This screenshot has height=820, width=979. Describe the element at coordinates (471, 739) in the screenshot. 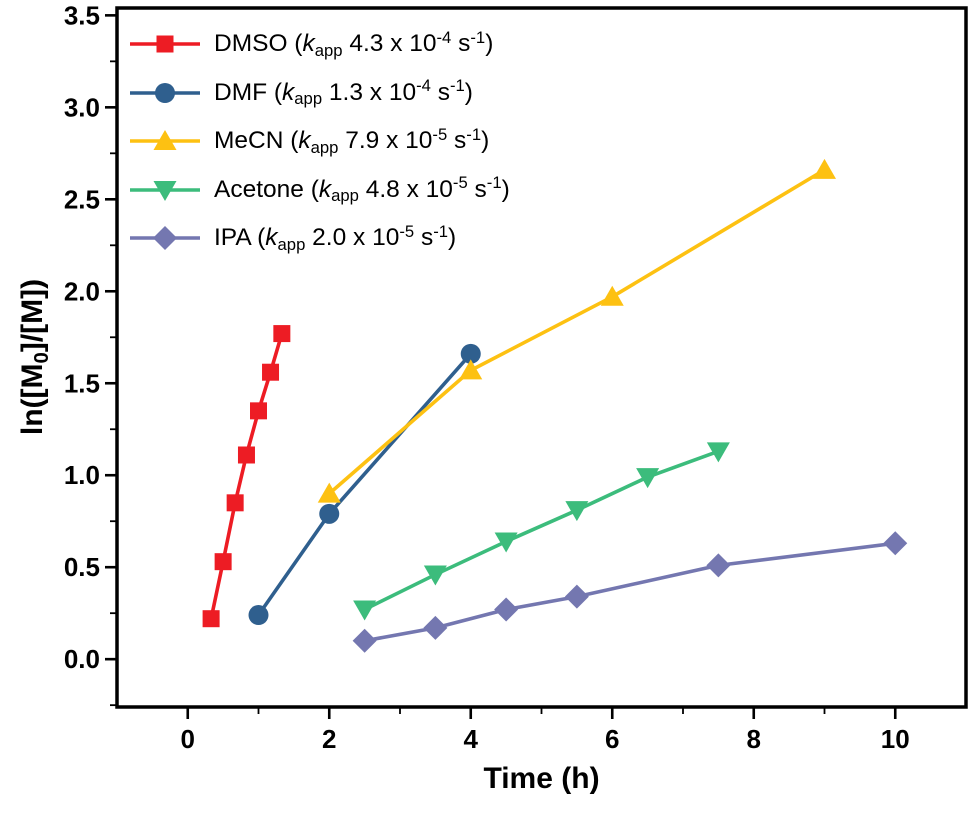

I see `x-tick-label: 4` at that location.